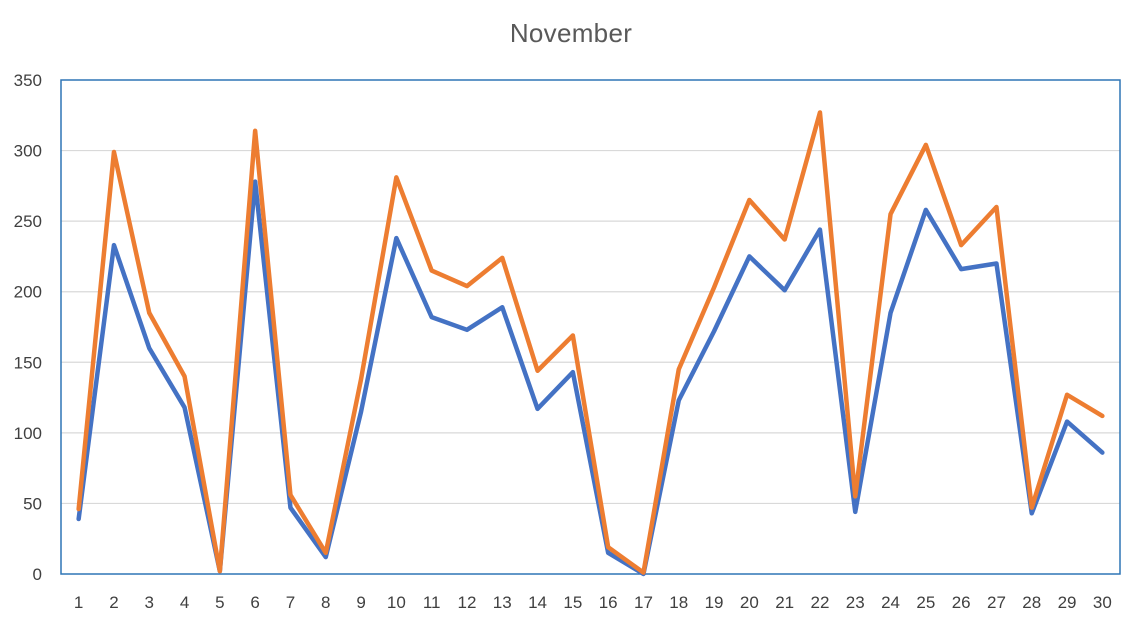 The width and height of the screenshot is (1142, 622). What do you see at coordinates (78, 602) in the screenshot?
I see `x-tick-label: 1` at bounding box center [78, 602].